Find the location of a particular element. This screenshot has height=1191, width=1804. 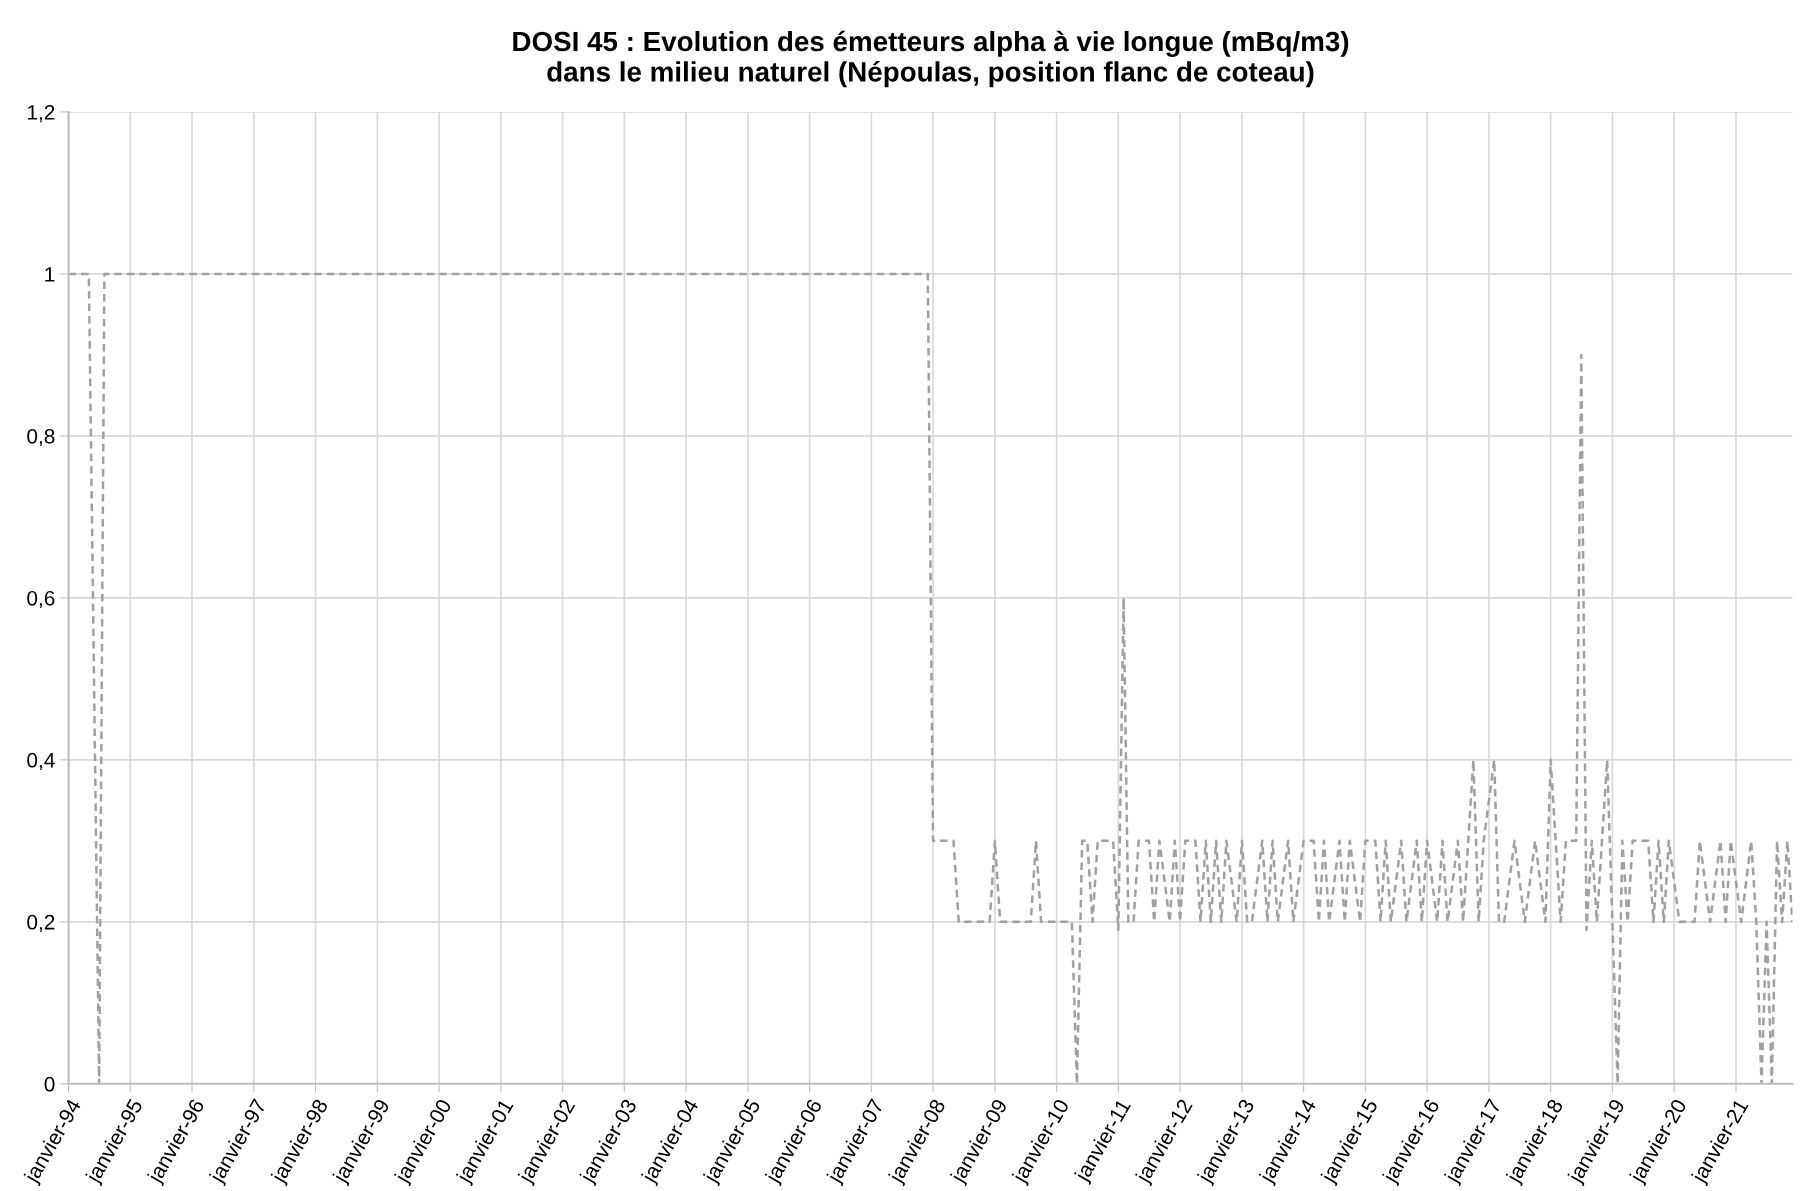

chart-title: DOSI 45 : Evolution des émetteurs alpha à vie longue (mBq/m3) dans le milieu naturel (Népoulas, position flanc de coteau) is located at coordinates (931, 59).